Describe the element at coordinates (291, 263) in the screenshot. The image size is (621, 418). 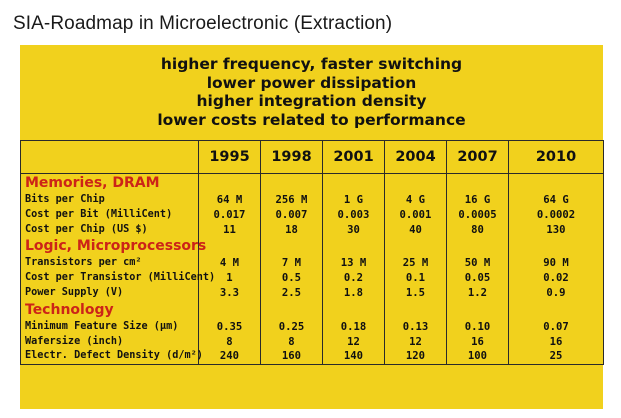
I see `table-cell: 7 M` at that location.